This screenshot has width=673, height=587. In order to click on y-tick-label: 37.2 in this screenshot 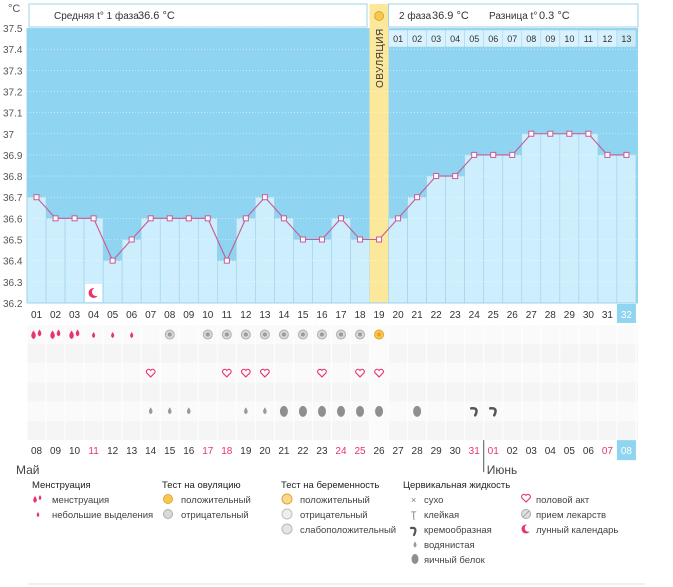, I will do `click(13, 92)`.